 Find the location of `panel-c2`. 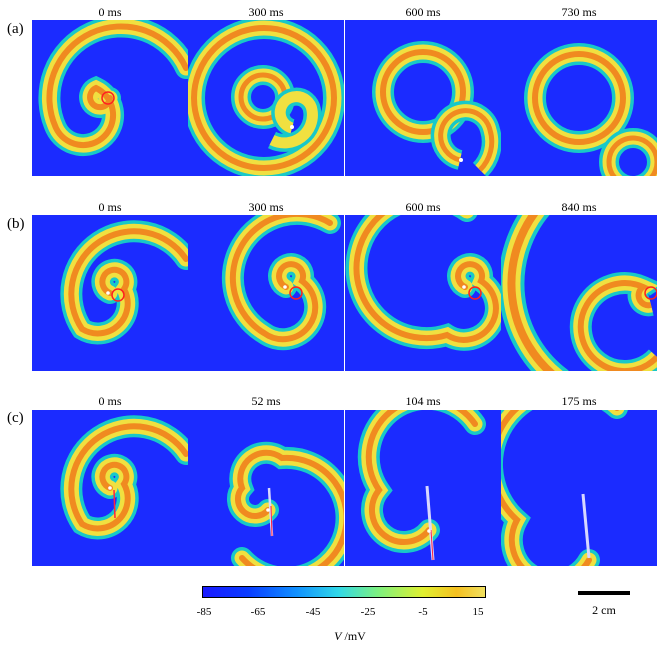

panel-c2 is located at coordinates (266, 488).